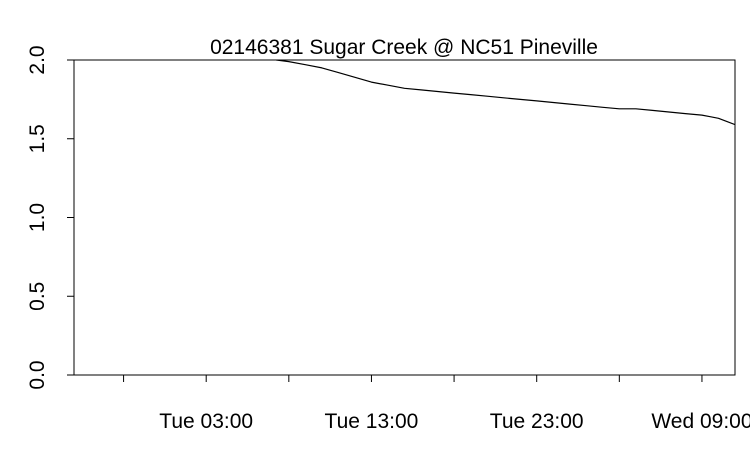 Image resolution: width=750 pixels, height=455 pixels. What do you see at coordinates (700, 421) in the screenshot?
I see `x-tick-label: Wed 09:00` at bounding box center [700, 421].